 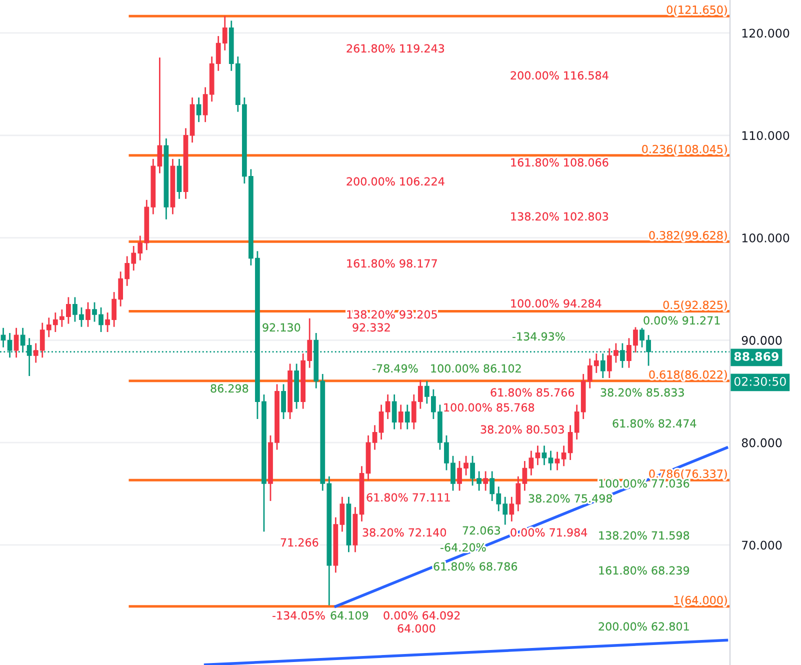 I want to click on annotation: 72.063, so click(x=481, y=530).